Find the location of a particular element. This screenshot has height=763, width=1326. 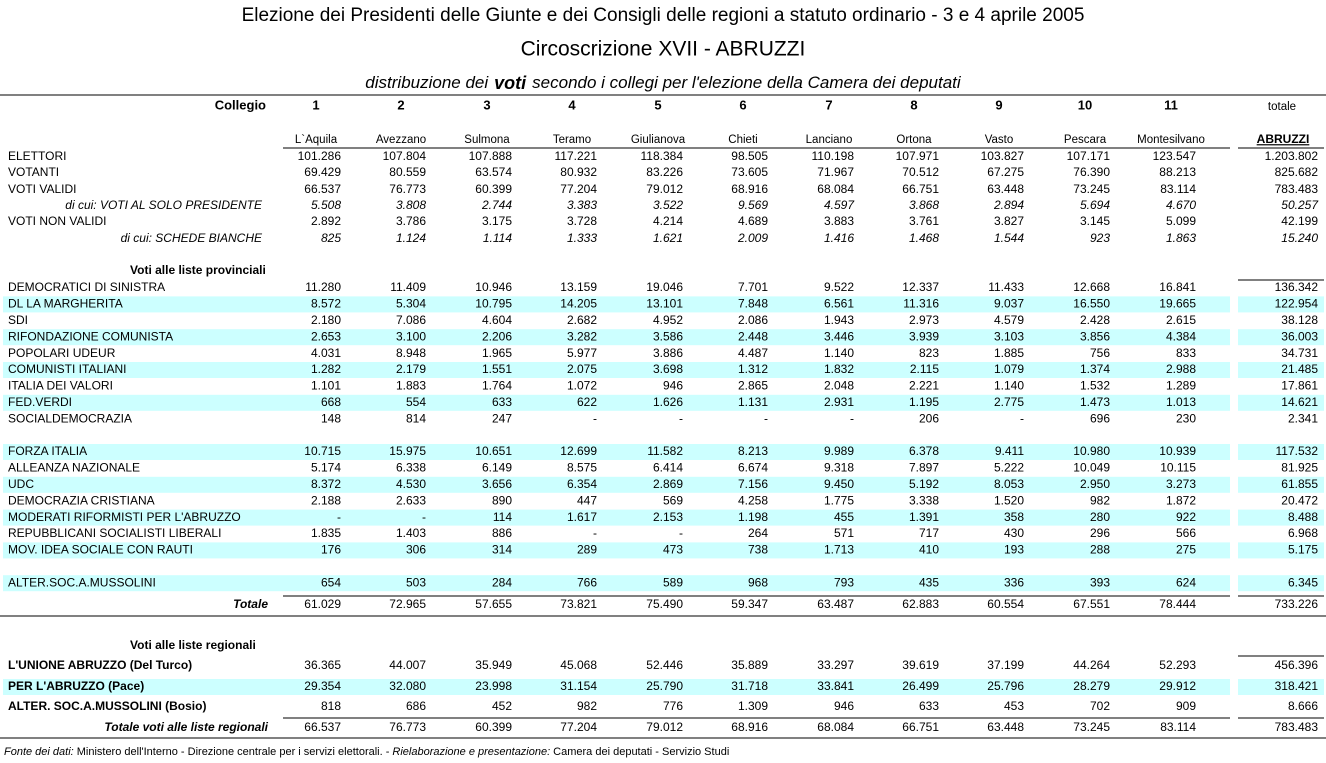

cell: 206 is located at coordinates (929, 418).